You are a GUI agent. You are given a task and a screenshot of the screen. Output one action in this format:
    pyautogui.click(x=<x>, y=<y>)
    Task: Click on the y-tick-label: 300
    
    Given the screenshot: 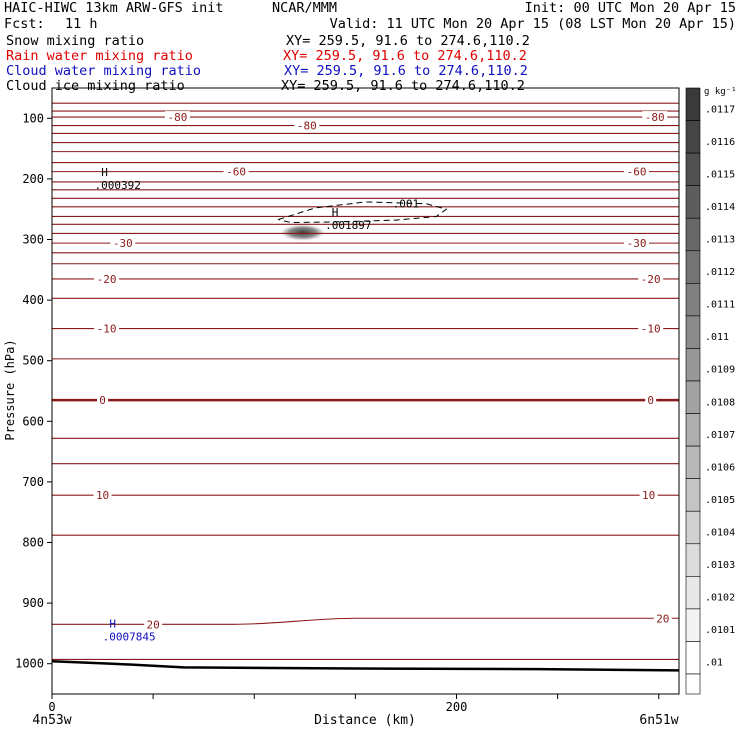 What is the action you would take?
    pyautogui.click(x=33, y=240)
    